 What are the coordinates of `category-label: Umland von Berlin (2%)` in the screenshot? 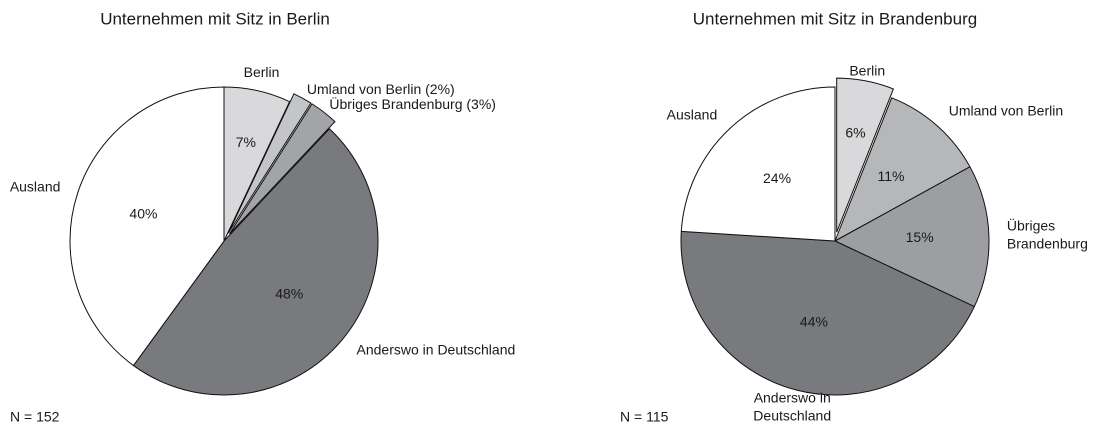 It's located at (381, 89).